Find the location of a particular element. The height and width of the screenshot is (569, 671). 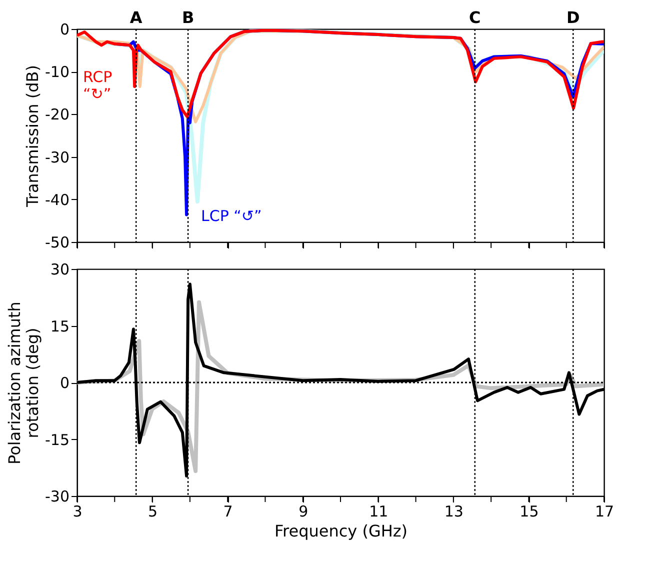

series-label: RCP “↻” is located at coordinates (97, 85).